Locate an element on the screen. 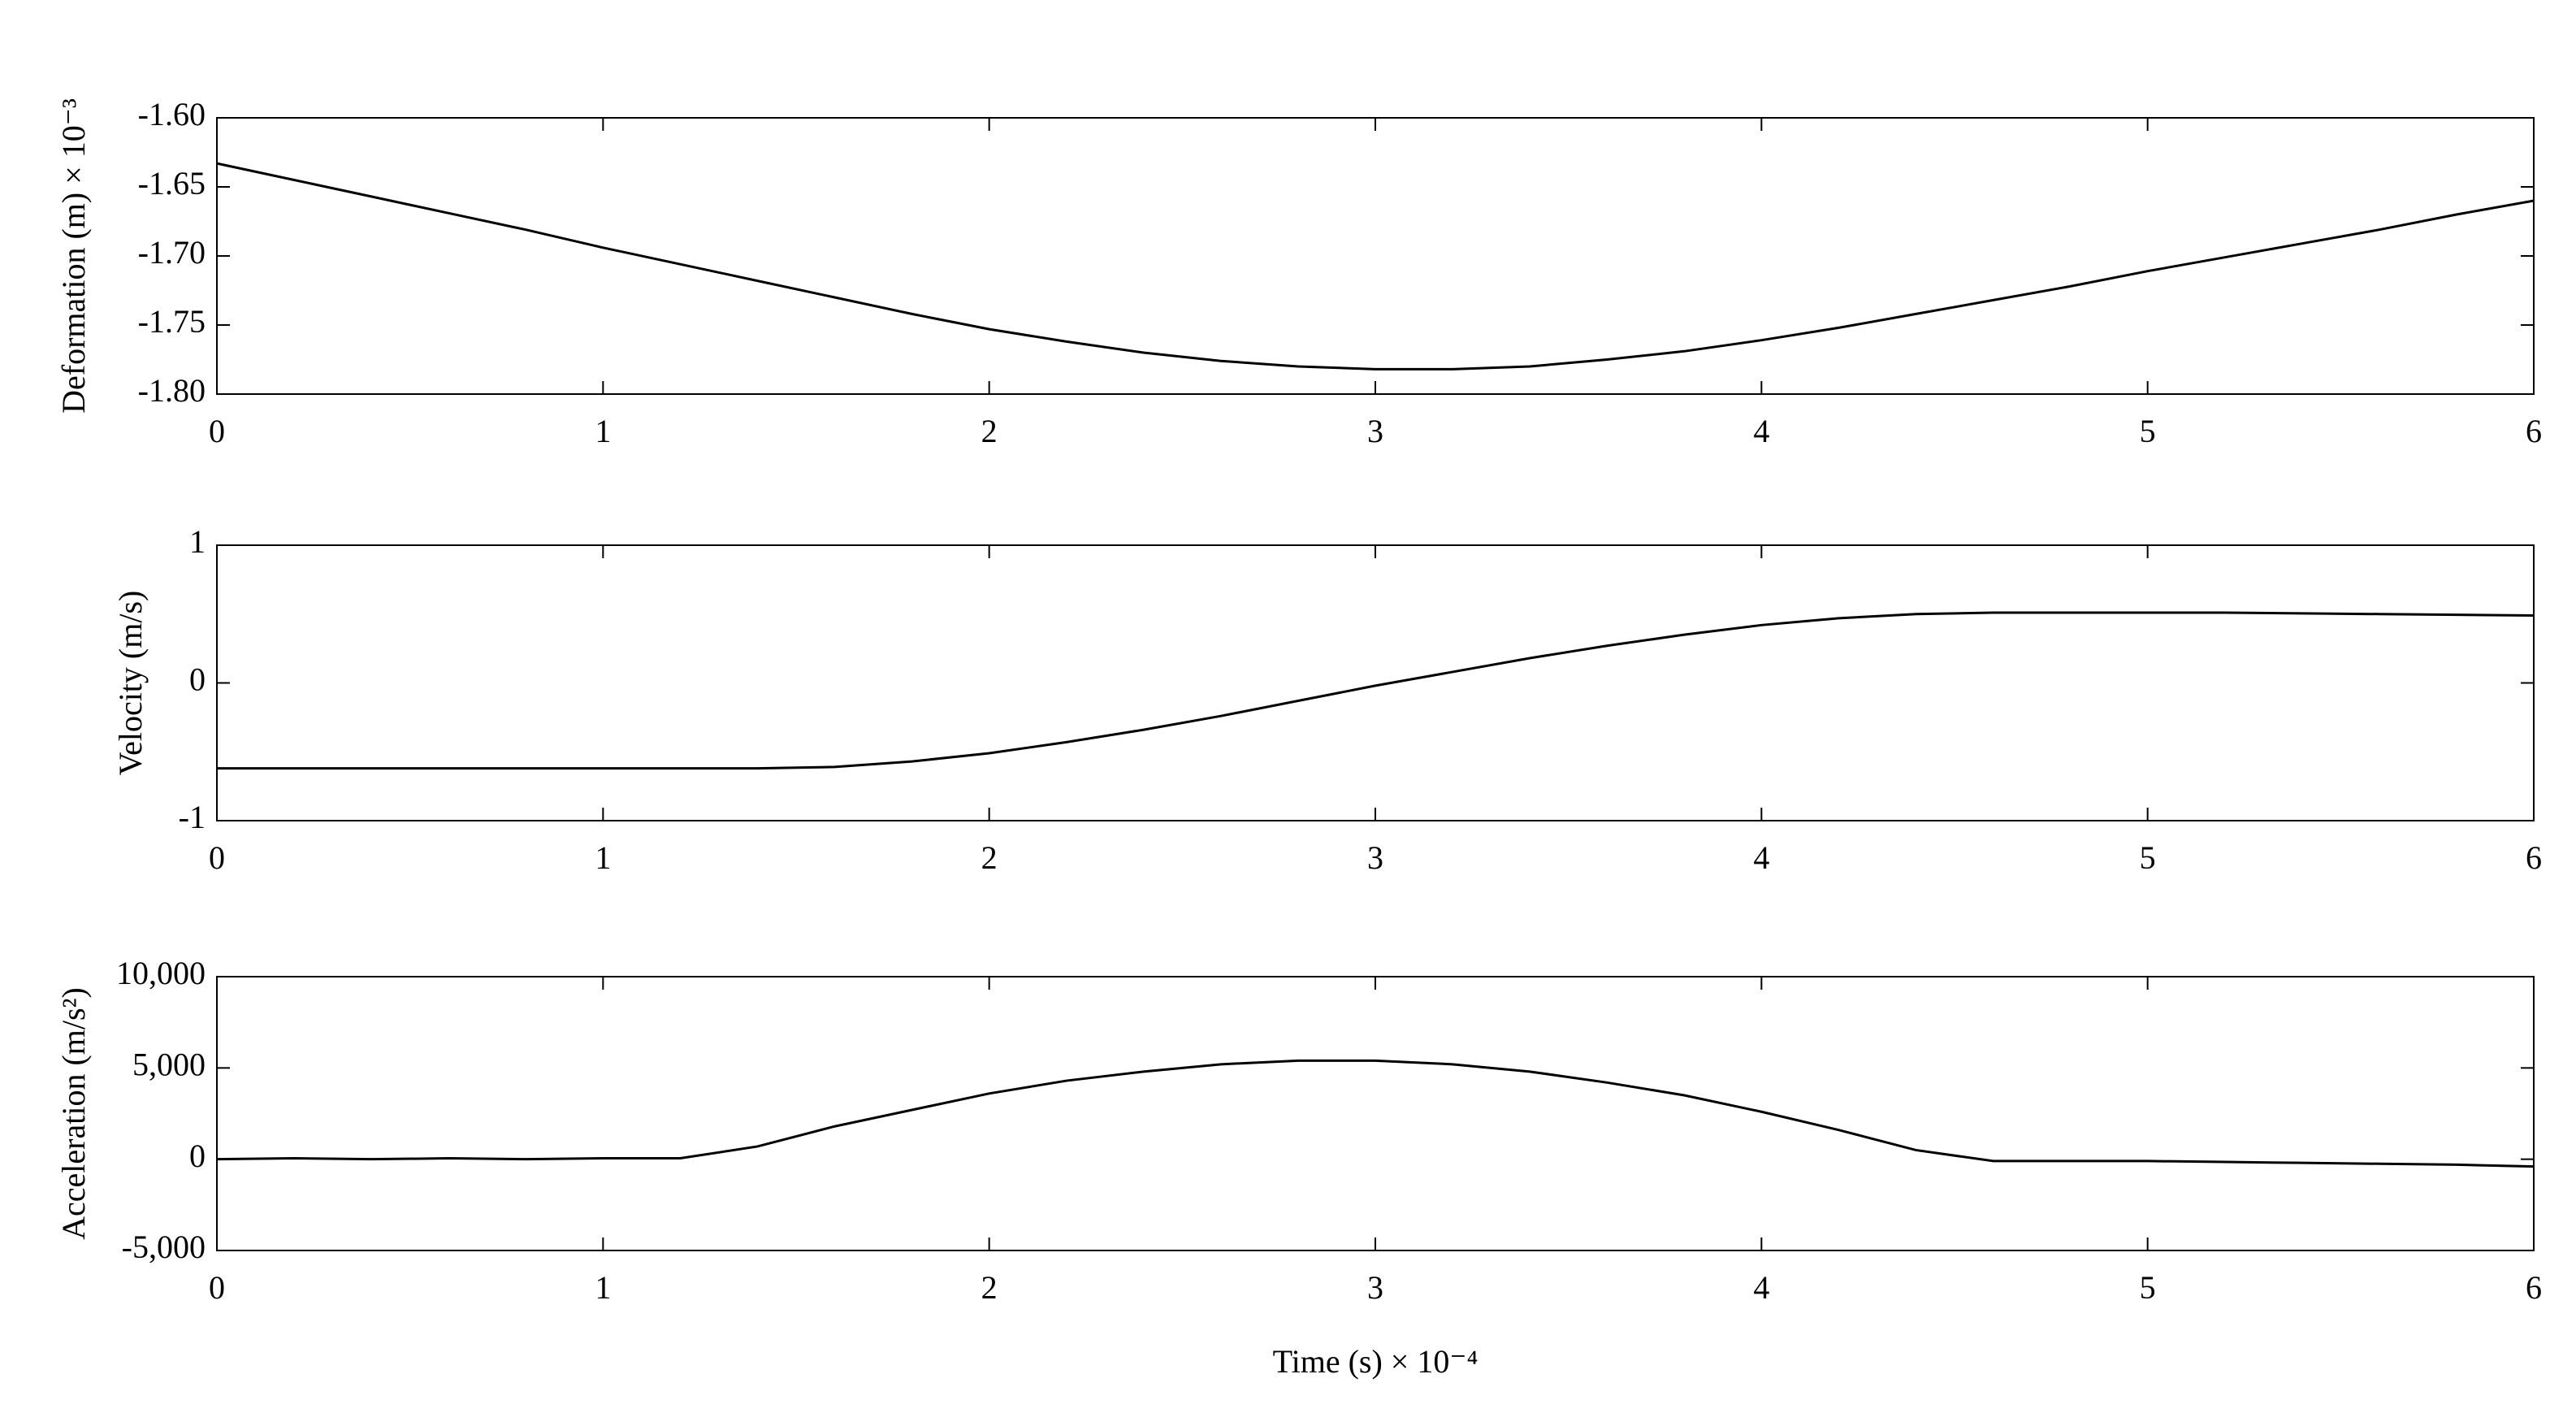 This screenshot has height=1413, width=2576. y-tick-label: 5,000 is located at coordinates (169, 1065).